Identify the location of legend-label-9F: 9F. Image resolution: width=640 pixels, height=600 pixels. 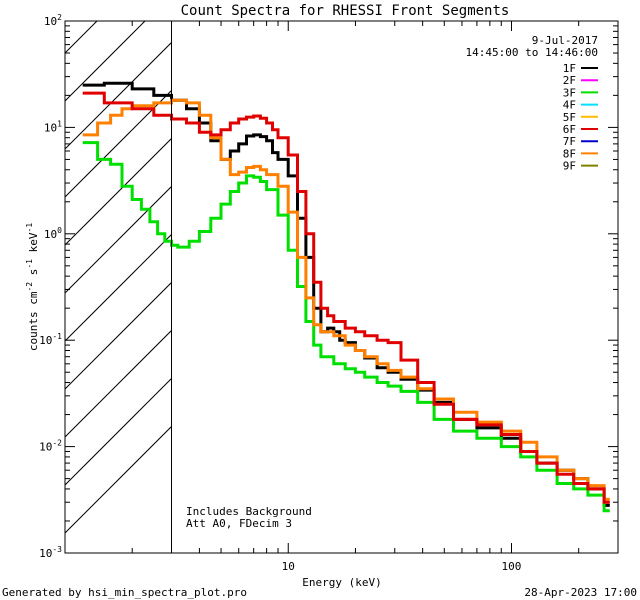
(569, 166).